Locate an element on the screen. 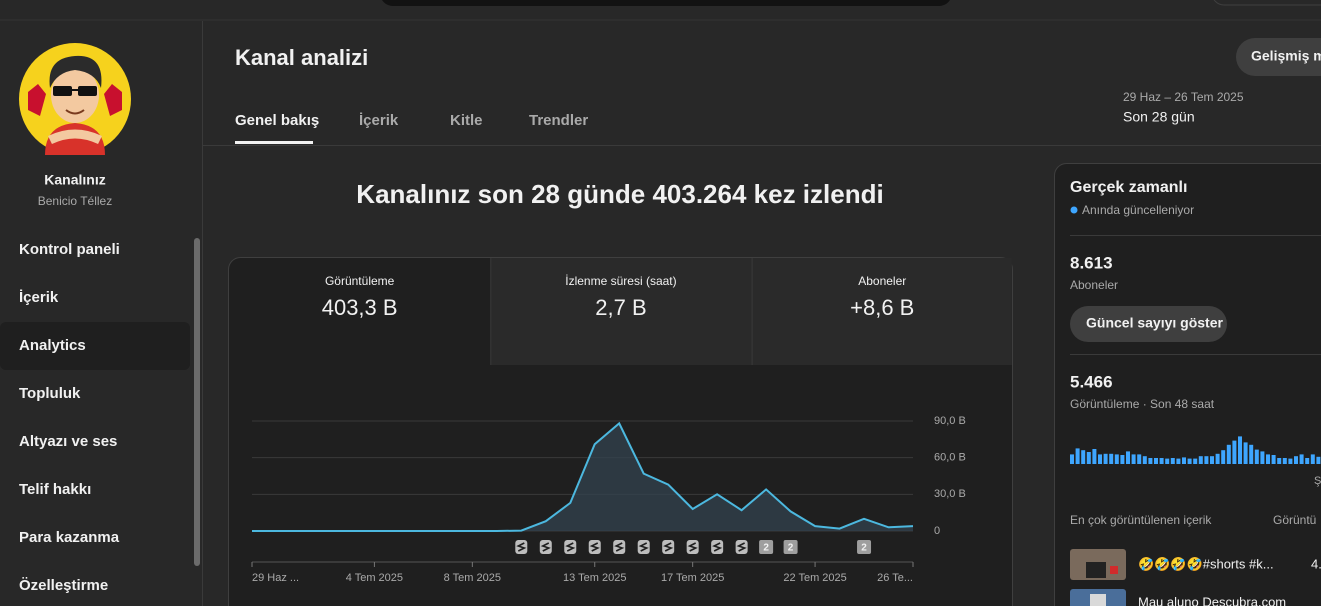 Image resolution: width=1321 pixels, height=606 pixels. metric-label: Aboneler is located at coordinates (882, 281).